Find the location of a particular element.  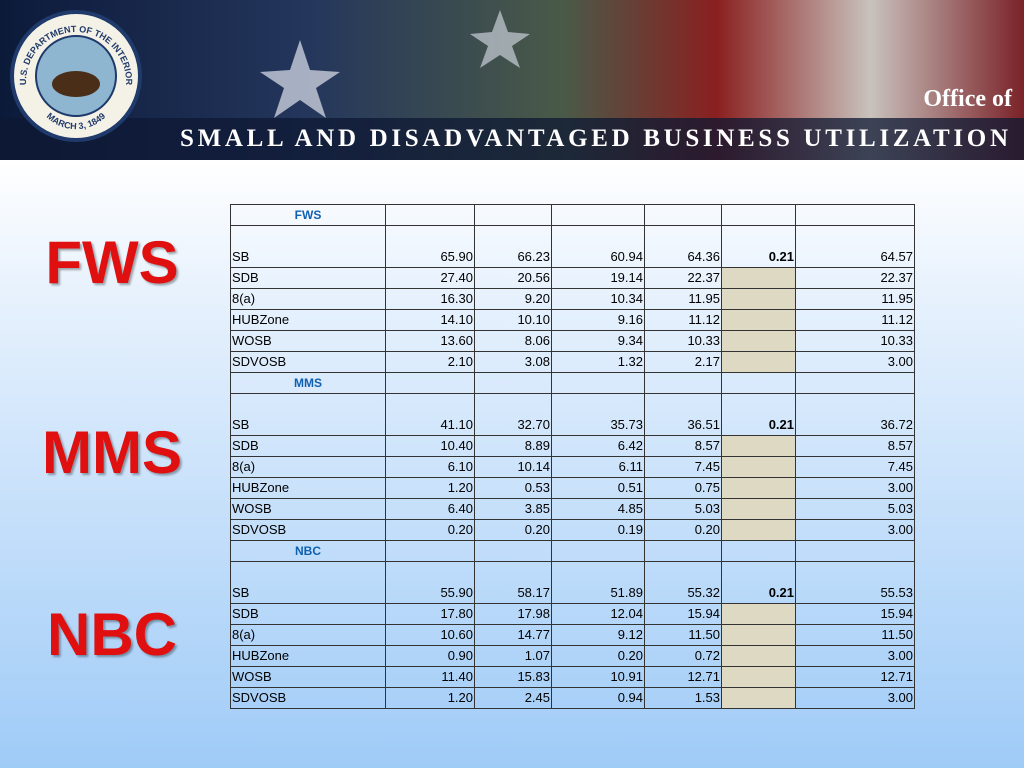

table-row: HUBZone 1.20 0.53 0.51 0.75 3.00 is located at coordinates (572, 488).